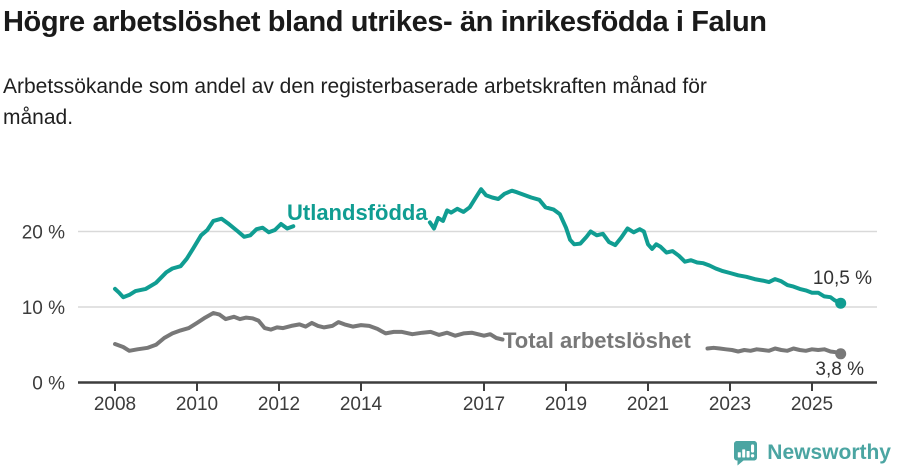 The height and width of the screenshot is (474, 900). What do you see at coordinates (566, 404) in the screenshot?
I see `x-axis-tick-label: 2019` at bounding box center [566, 404].